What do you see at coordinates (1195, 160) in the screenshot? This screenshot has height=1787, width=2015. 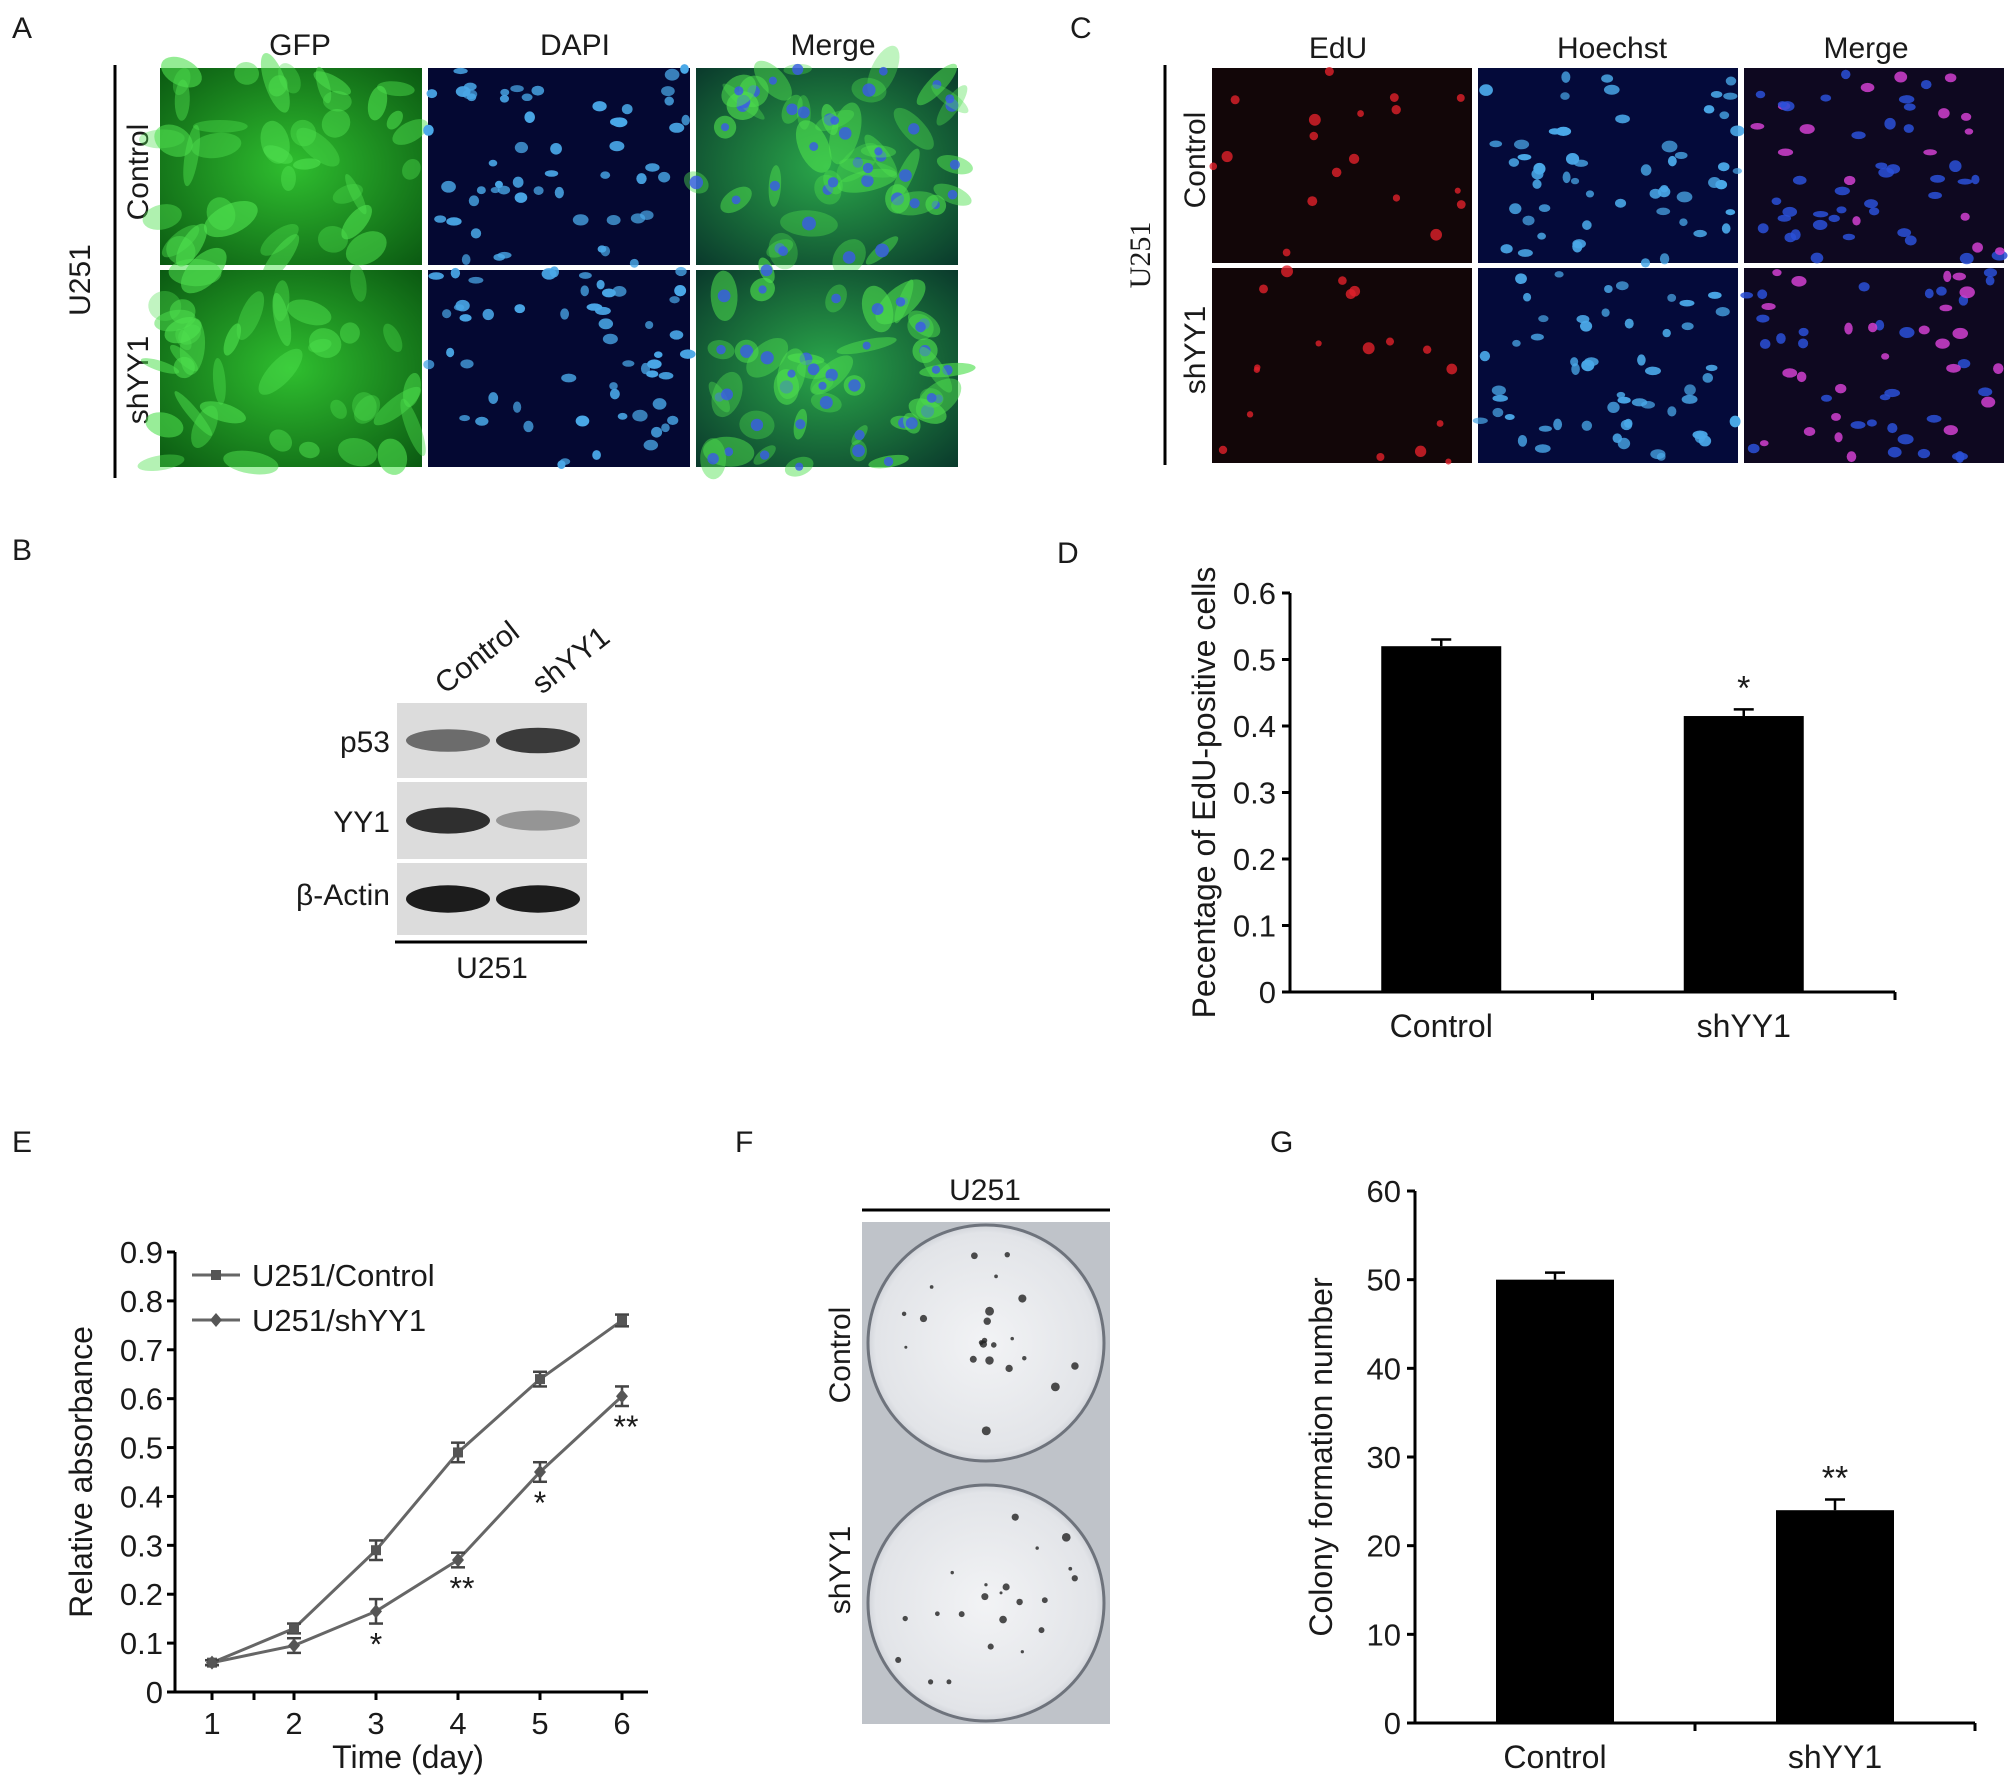 I see `panel-c-row-control: Control` at bounding box center [1195, 160].